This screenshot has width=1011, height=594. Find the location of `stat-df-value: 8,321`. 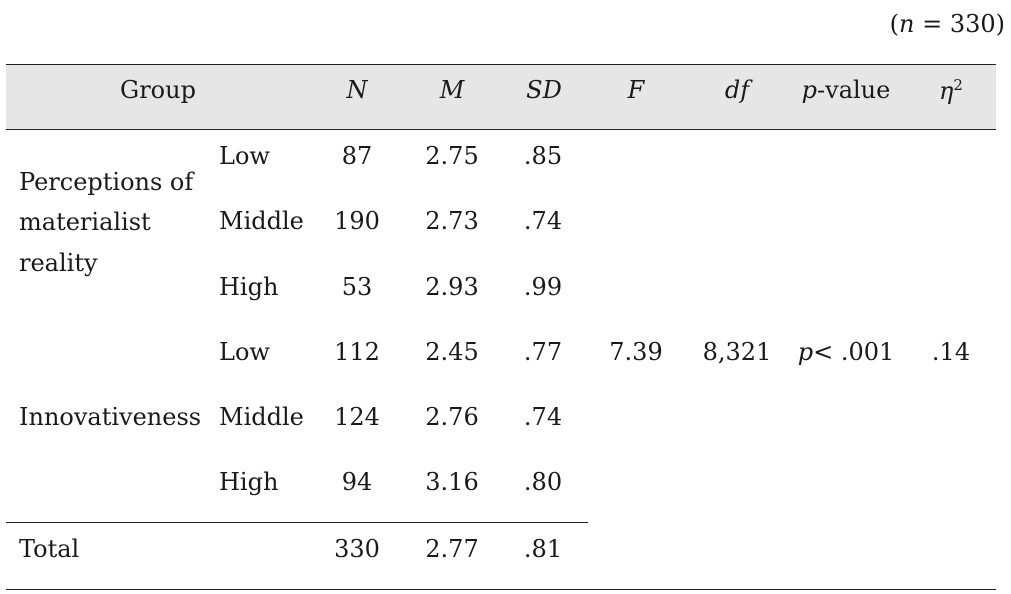

stat-df-value: 8,321 is located at coordinates (737, 352).